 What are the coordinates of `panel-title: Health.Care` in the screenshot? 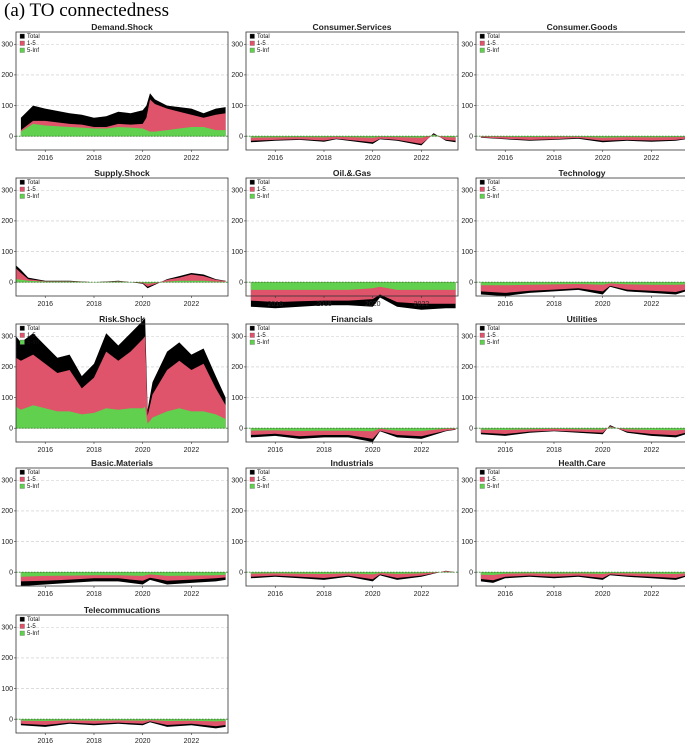 It's located at (582, 463).